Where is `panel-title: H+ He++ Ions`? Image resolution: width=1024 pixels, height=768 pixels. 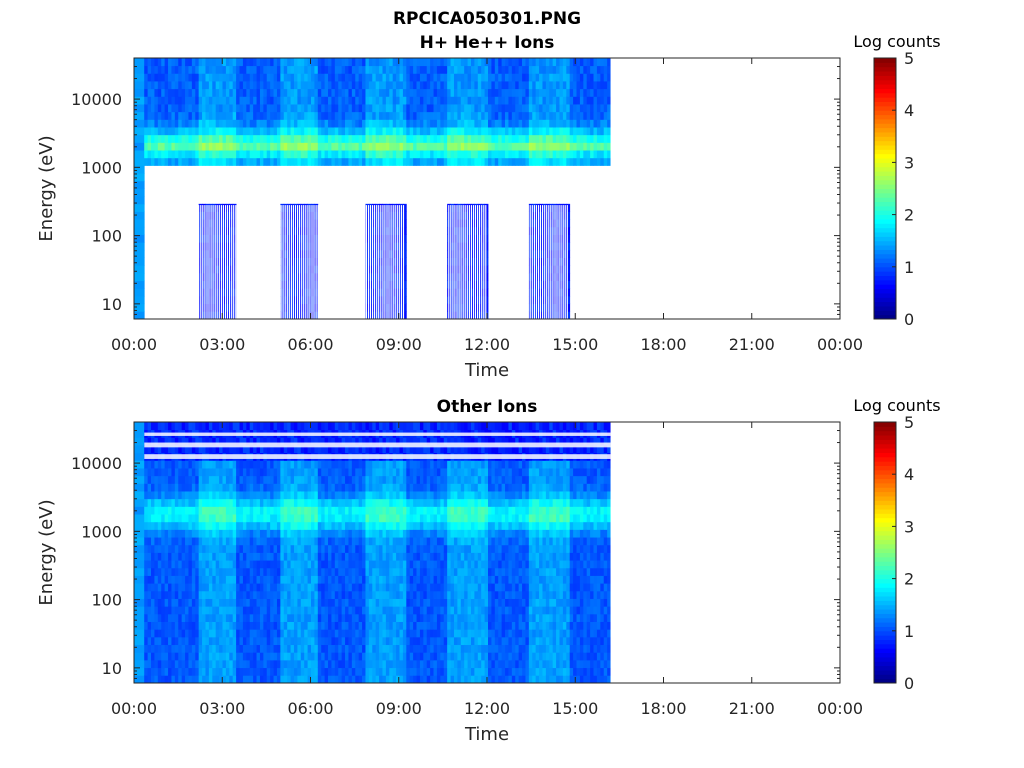 panel-title: H+ He++ Ions is located at coordinates (487, 43).